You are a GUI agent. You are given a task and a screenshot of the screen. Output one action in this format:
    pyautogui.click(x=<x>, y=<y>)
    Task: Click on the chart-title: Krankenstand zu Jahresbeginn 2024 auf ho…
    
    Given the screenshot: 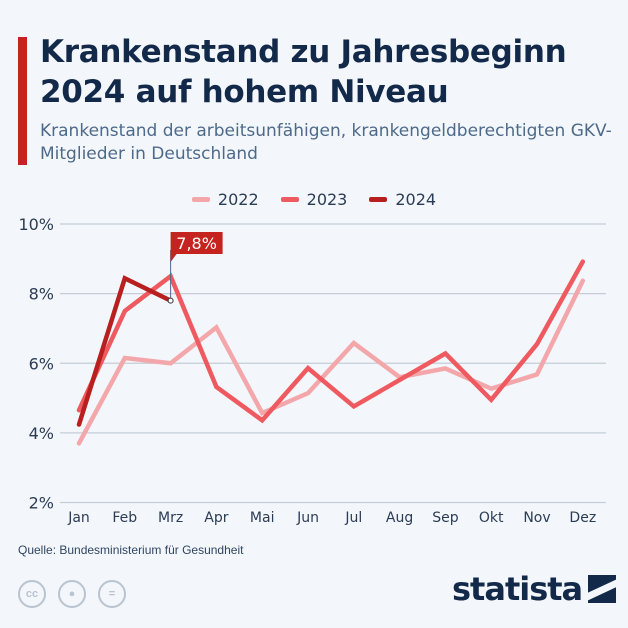 What is the action you would take?
    pyautogui.click(x=303, y=72)
    